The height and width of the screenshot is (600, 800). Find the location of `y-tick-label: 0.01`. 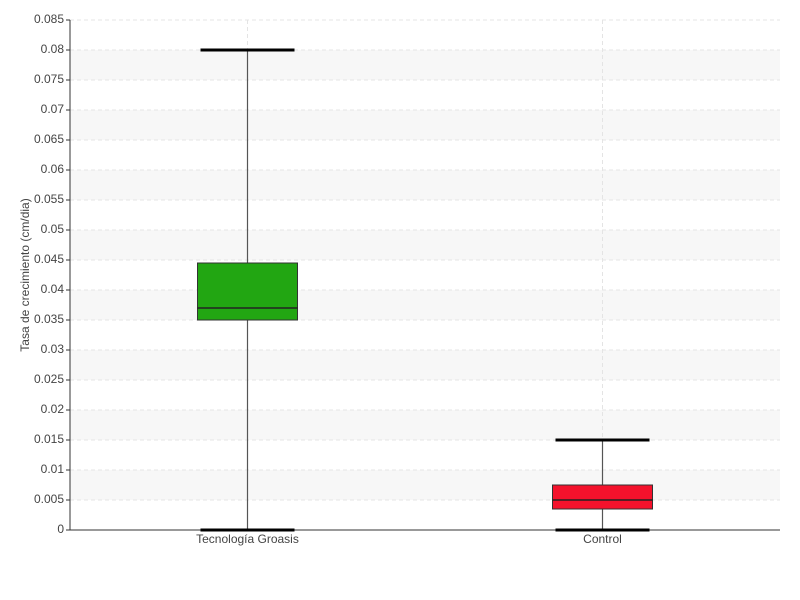

y-tick-label: 0.01 is located at coordinates (53, 469).